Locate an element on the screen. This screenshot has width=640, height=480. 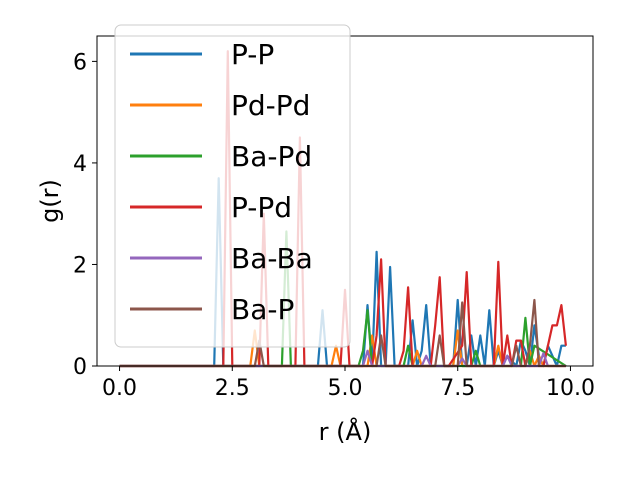
x-tick-label: 2.5 is located at coordinates (232, 388).